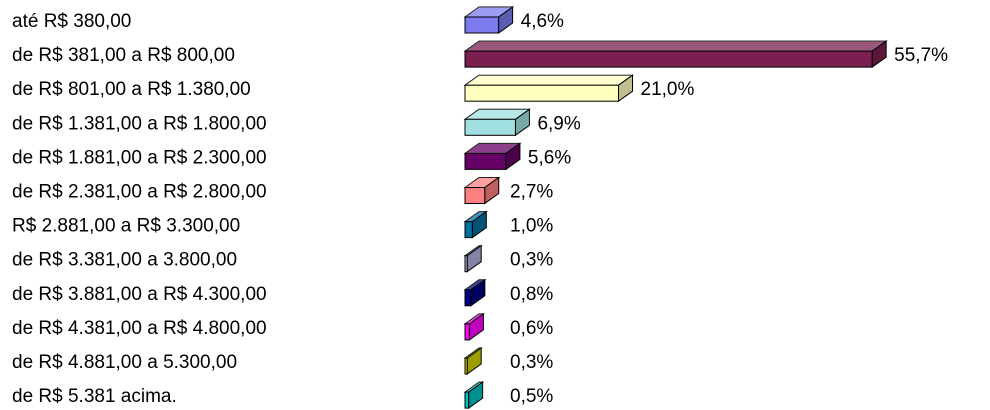  I want to click on value-label: 4,6%, so click(542, 21).